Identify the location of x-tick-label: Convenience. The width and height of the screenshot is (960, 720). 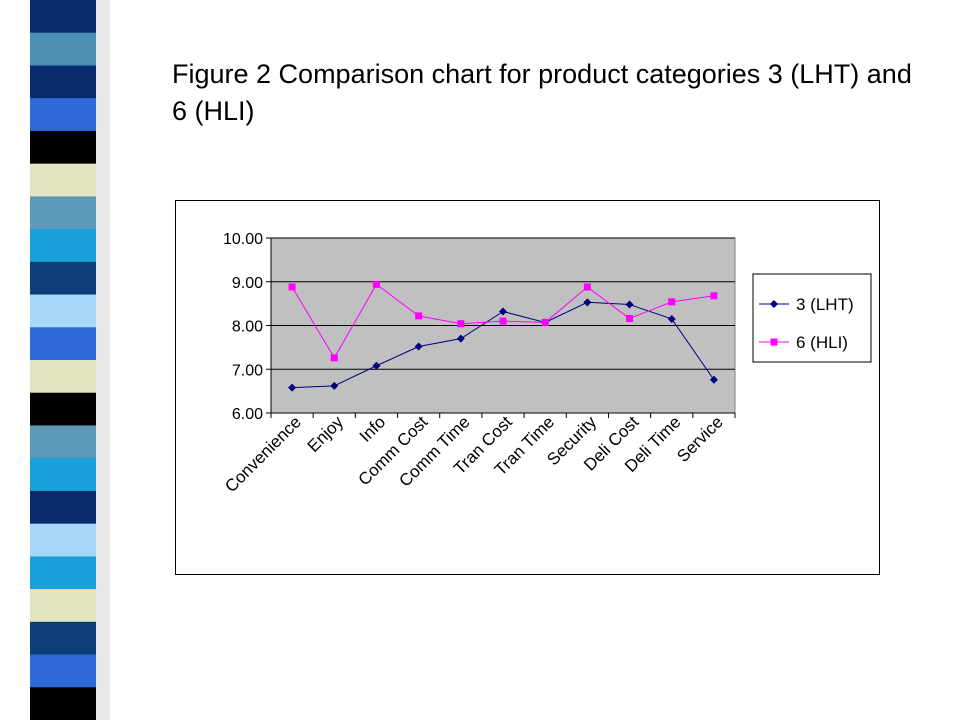
(263, 454).